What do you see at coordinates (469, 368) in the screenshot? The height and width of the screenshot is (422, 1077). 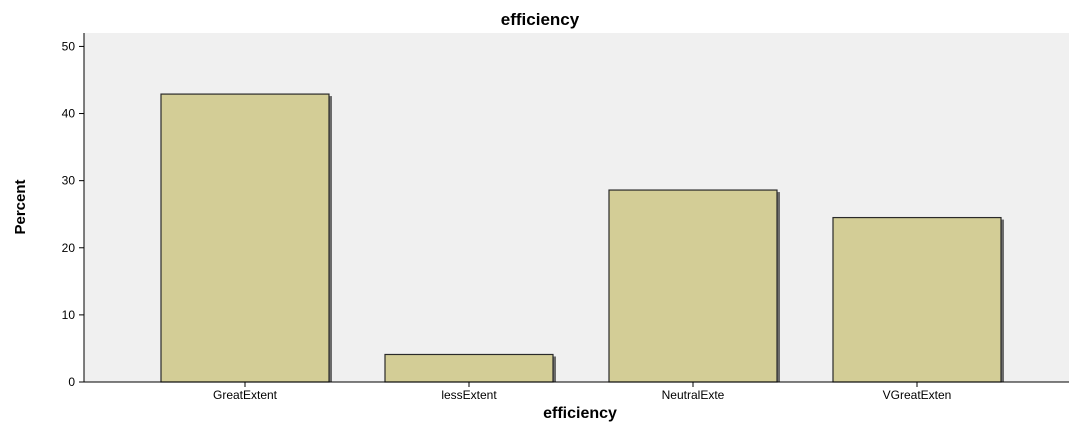 I see `bar-lessExtent` at bounding box center [469, 368].